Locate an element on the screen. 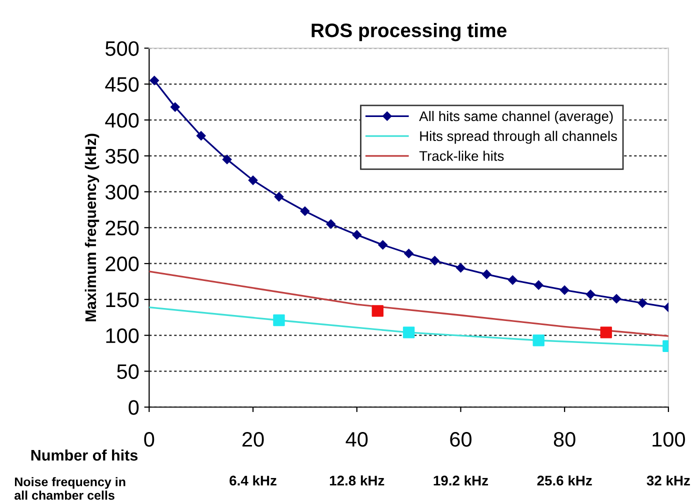 The width and height of the screenshot is (697, 502). y-tick-label: 350 is located at coordinates (122, 156).